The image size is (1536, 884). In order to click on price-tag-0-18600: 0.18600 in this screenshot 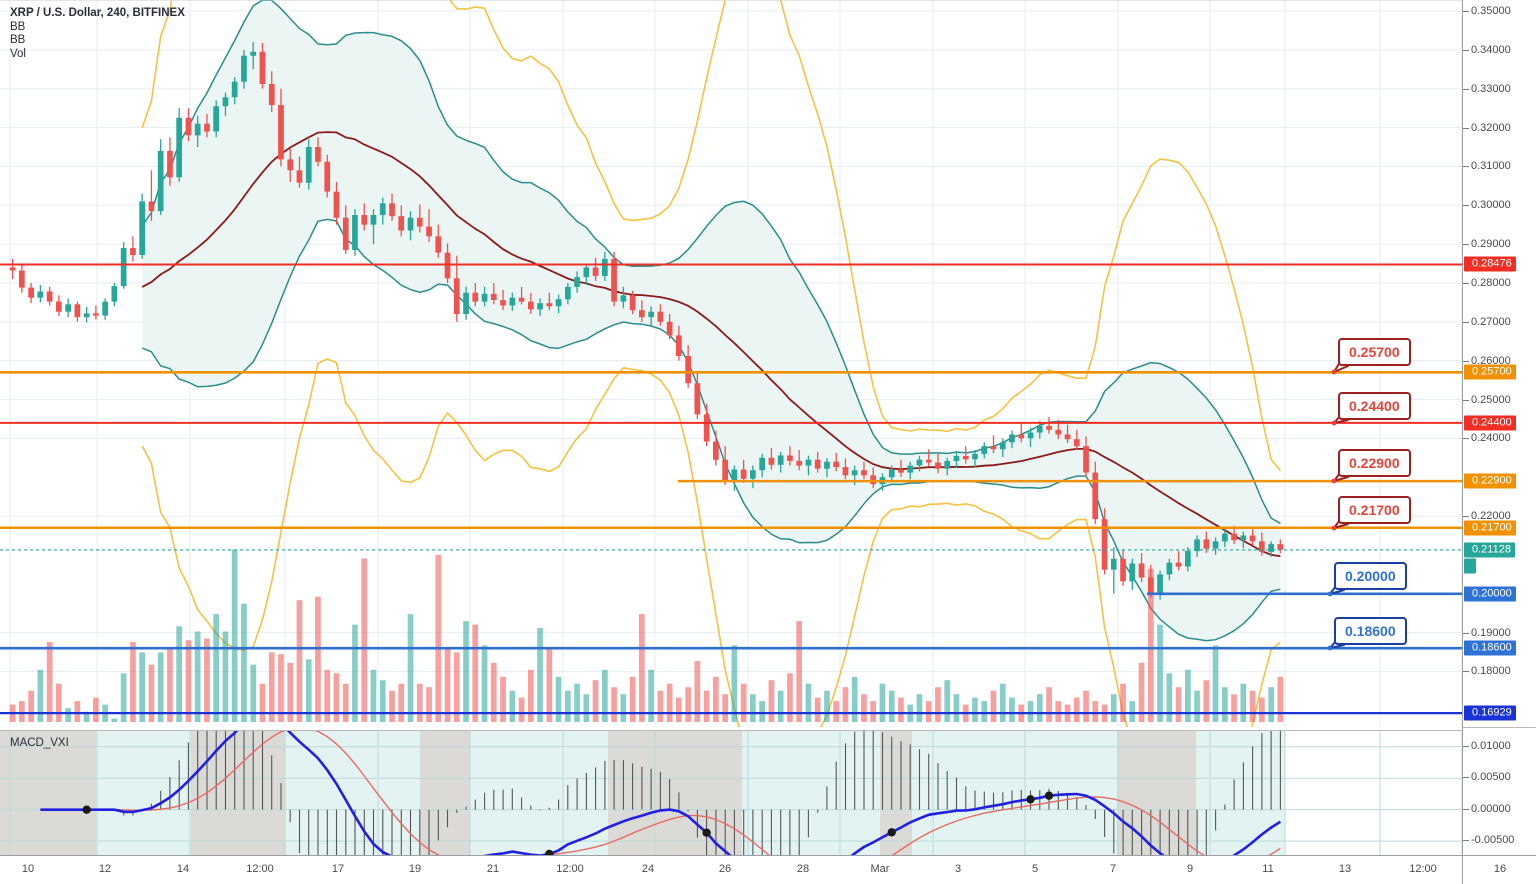, I will do `click(1490, 648)`.